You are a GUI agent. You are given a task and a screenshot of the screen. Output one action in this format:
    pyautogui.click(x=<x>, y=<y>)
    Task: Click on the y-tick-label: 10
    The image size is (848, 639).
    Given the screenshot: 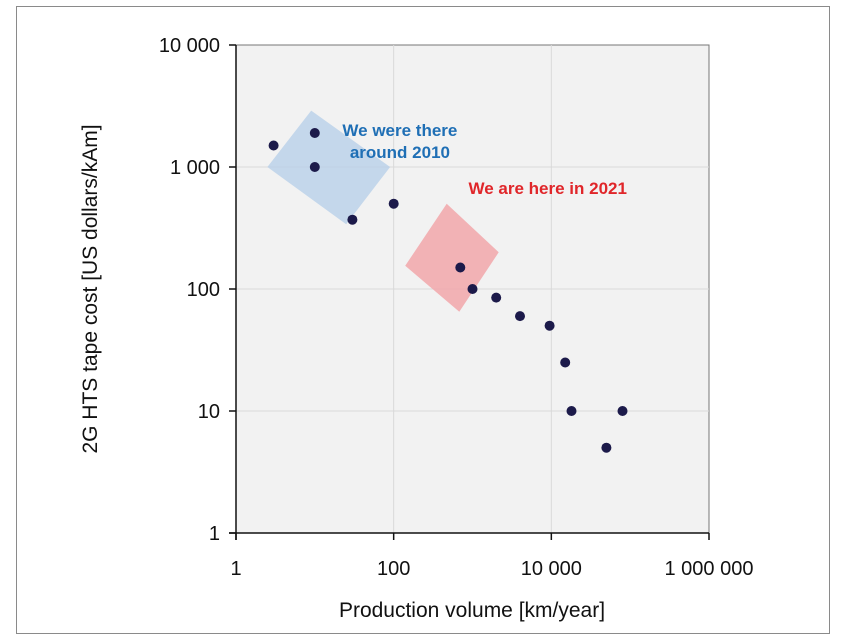 What is the action you would take?
    pyautogui.click(x=209, y=412)
    